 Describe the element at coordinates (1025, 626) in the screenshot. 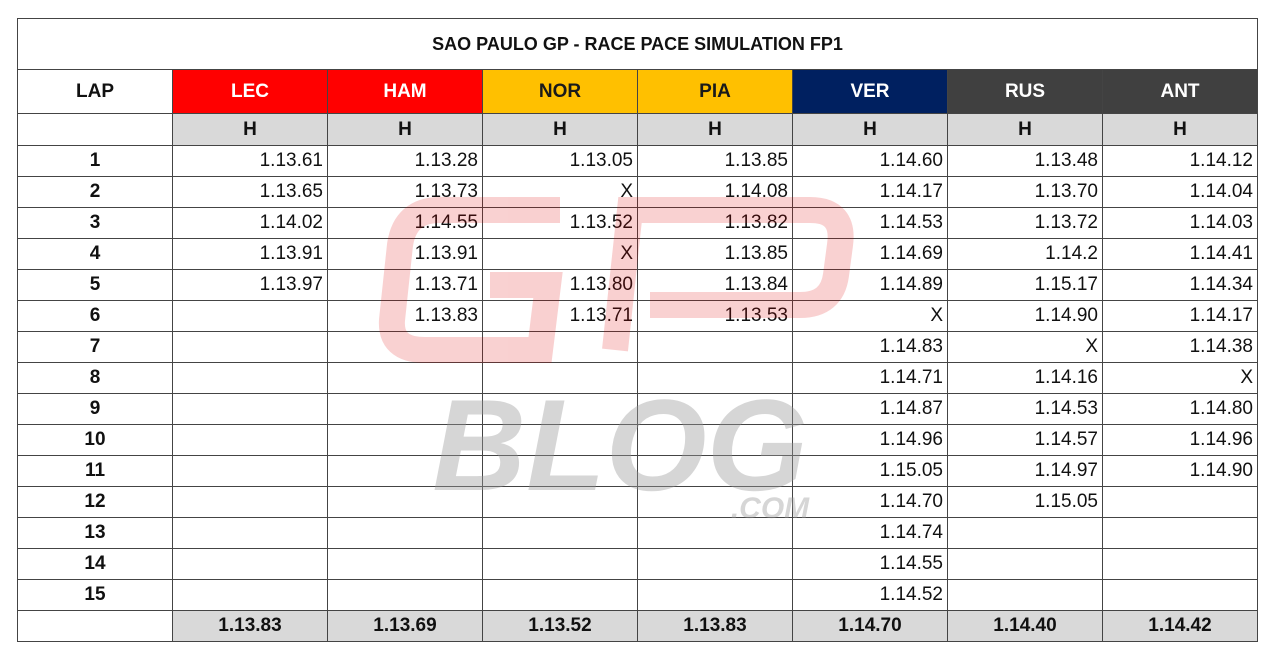

I see `average-time: 1.14.40` at that location.